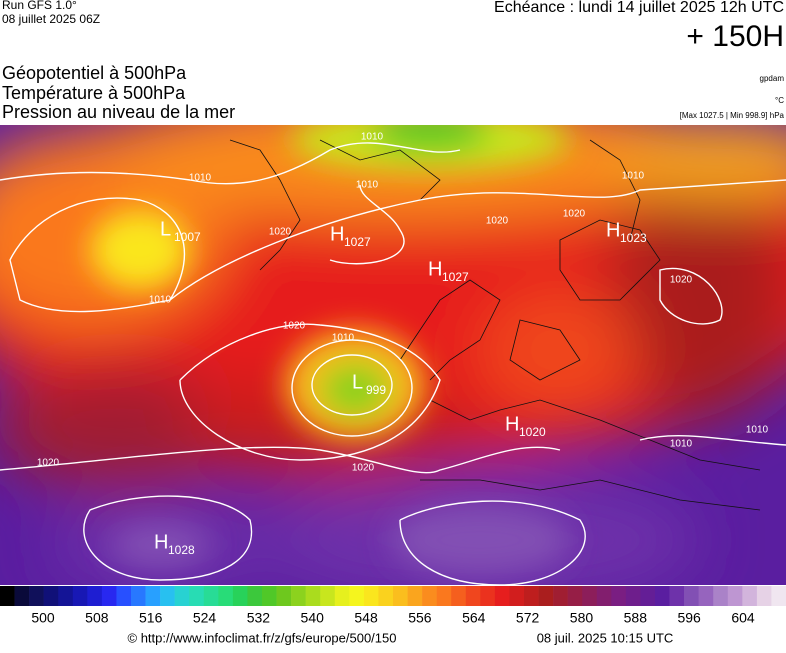 The height and width of the screenshot is (653, 786). What do you see at coordinates (187, 237) in the screenshot?
I see `center-value: 1007` at bounding box center [187, 237].